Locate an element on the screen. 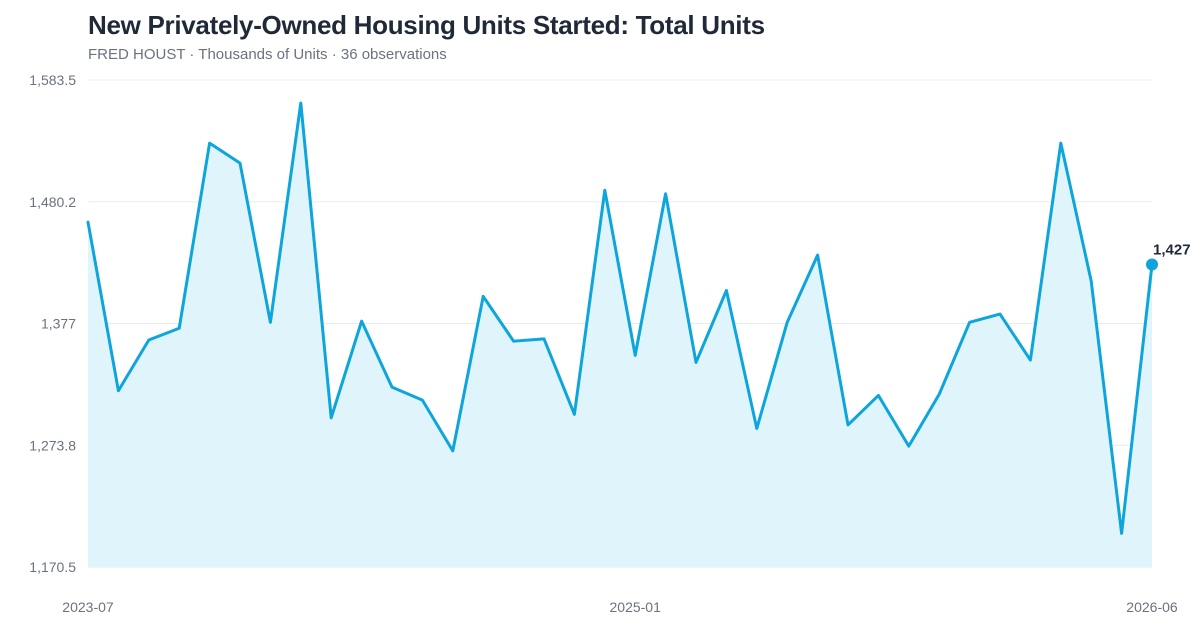 Image resolution: width=1200 pixels, height=640 pixels. last-point-marker is located at coordinates (1152, 264).